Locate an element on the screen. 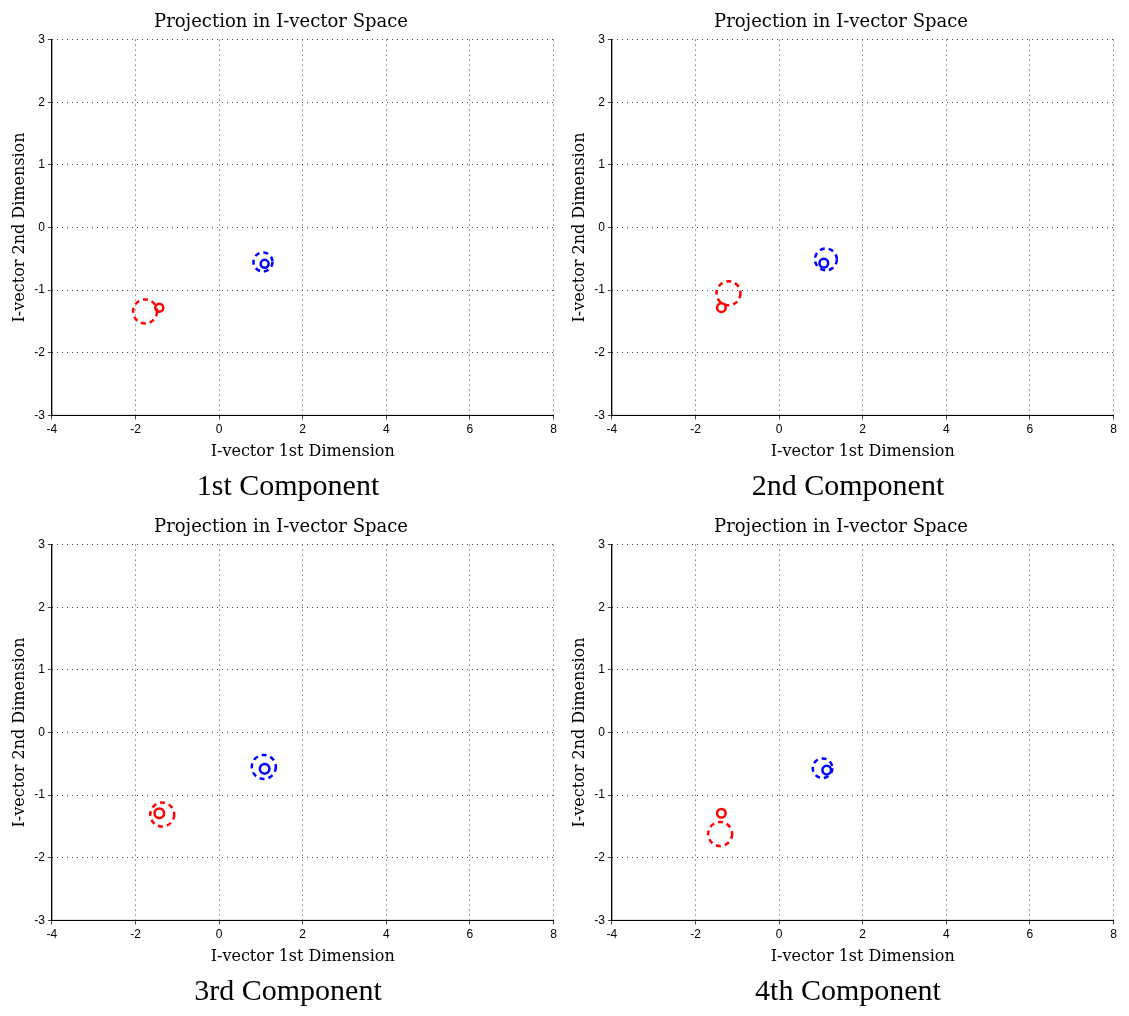 The image size is (1129, 1016). text: 3rd Component is located at coordinates (288, 990).